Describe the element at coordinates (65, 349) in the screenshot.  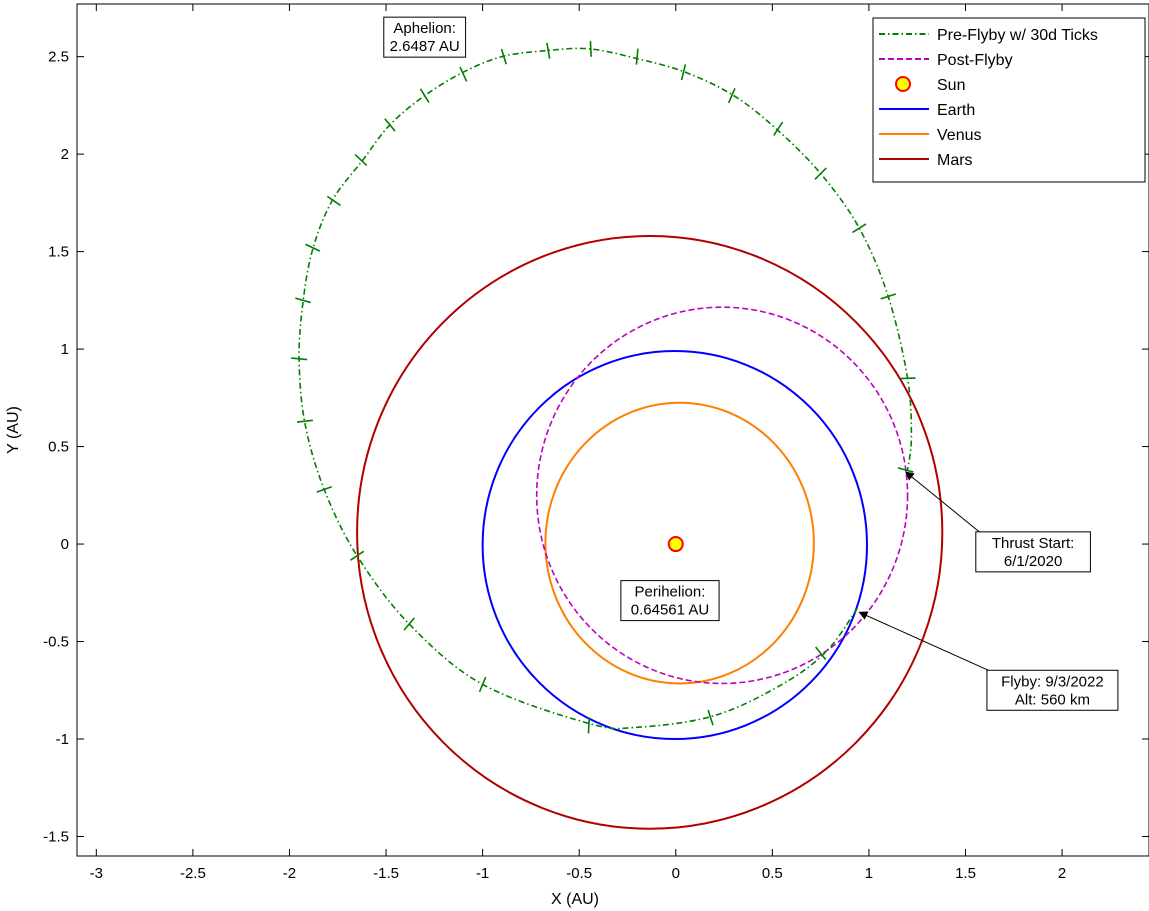
I see `y-tick-label: 1` at that location.